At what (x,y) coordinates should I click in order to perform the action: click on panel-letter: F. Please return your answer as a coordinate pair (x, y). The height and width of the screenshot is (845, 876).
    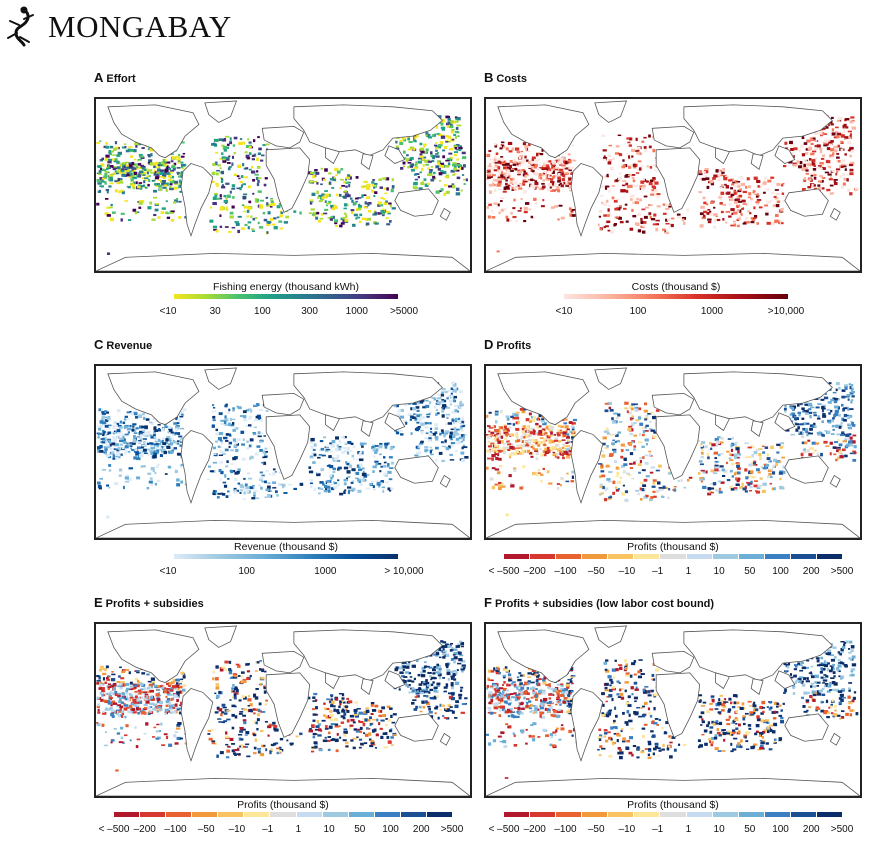
    Looking at the image, I should click on (488, 602).